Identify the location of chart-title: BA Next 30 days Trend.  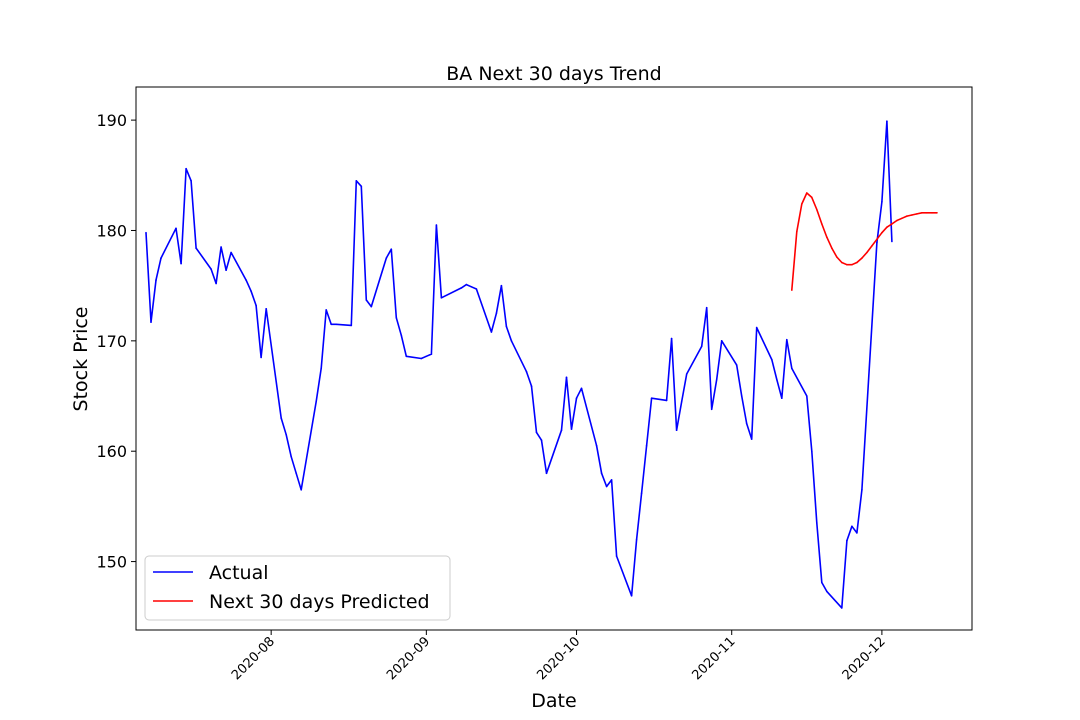
(553, 74).